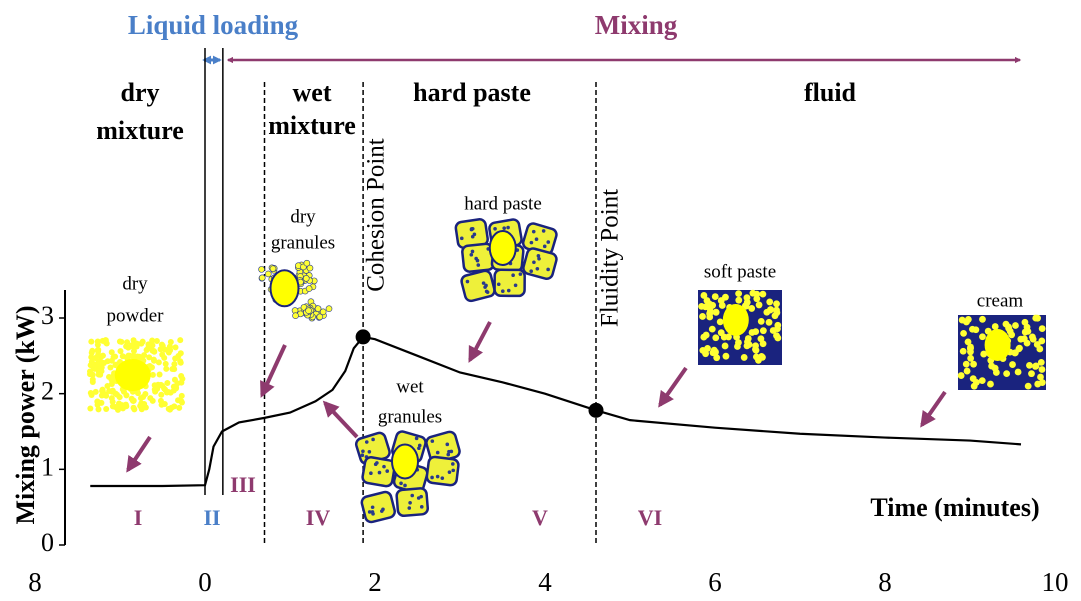 The height and width of the screenshot is (601, 1081). I want to click on x-tick-label: 2, so click(375, 582).